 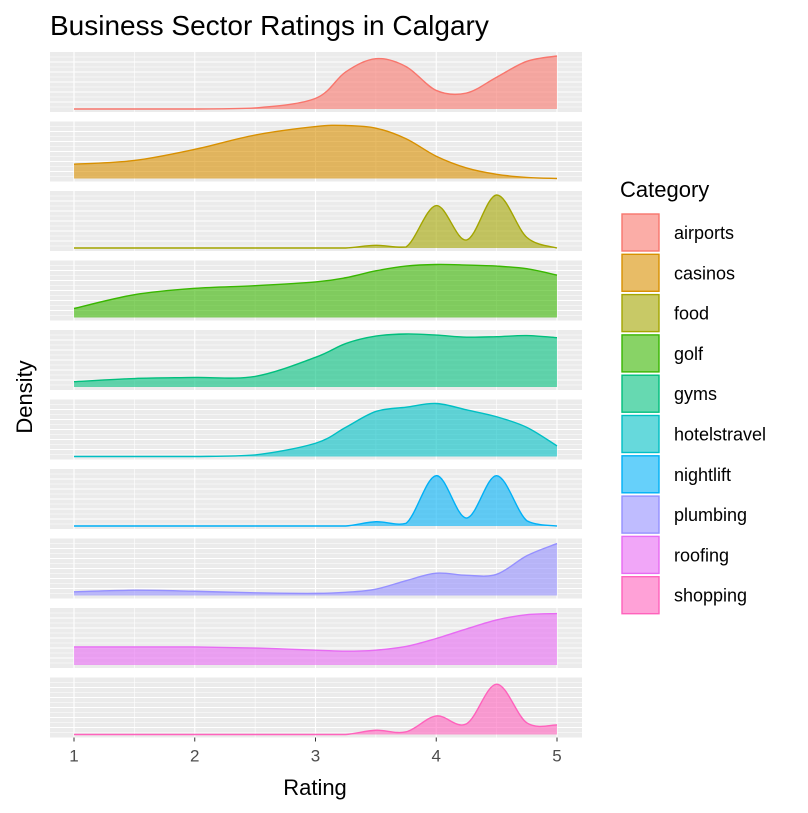 I want to click on legend-item-hotelstravel: hotelstravel, so click(x=693, y=434).